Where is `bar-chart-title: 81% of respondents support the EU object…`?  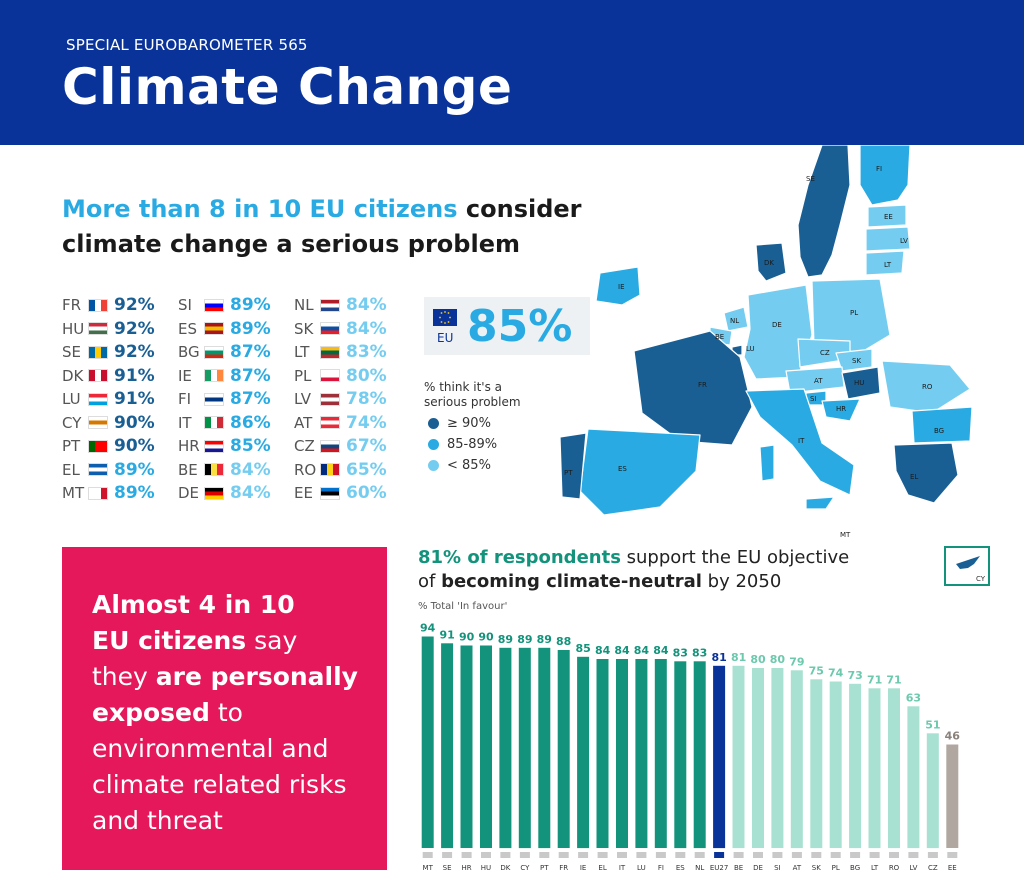 bar-chart-title: 81% of respondents support the EU object… is located at coordinates (658, 570).